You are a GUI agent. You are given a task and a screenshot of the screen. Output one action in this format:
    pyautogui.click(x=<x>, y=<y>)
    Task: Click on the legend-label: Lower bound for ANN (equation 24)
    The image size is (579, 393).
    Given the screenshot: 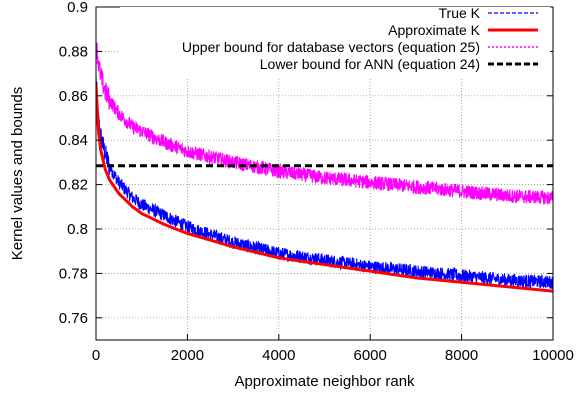 What is the action you would take?
    pyautogui.click(x=370, y=64)
    